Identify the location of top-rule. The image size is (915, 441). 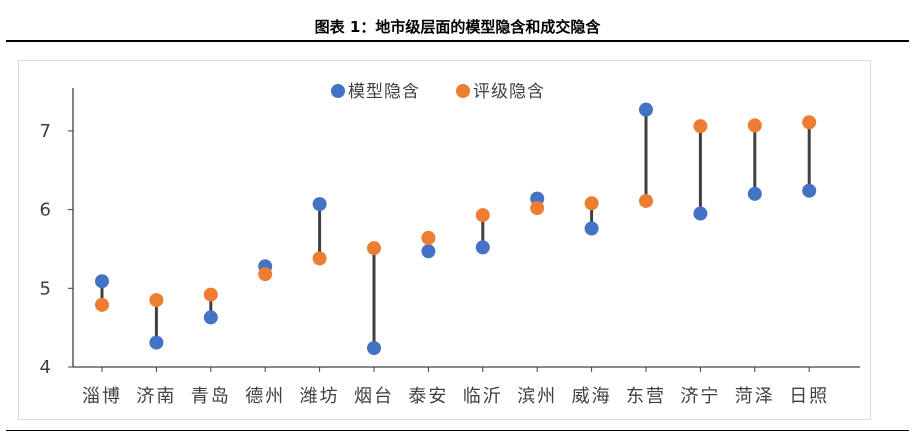
(457, 41).